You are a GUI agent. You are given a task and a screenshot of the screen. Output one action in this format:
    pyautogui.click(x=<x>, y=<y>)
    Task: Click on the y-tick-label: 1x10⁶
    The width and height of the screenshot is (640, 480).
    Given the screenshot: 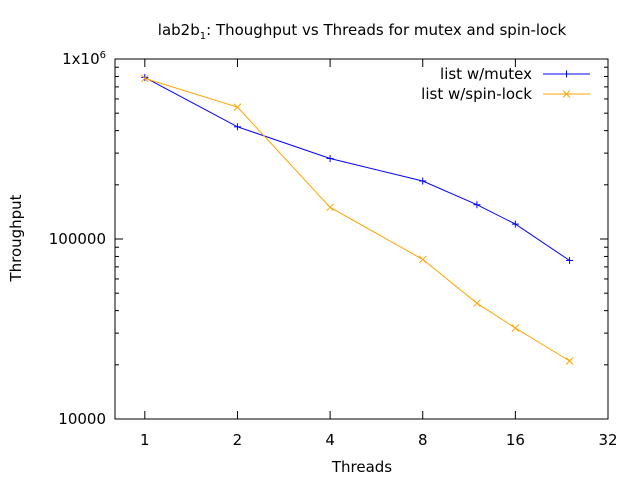 What is the action you would take?
    pyautogui.click(x=84, y=59)
    